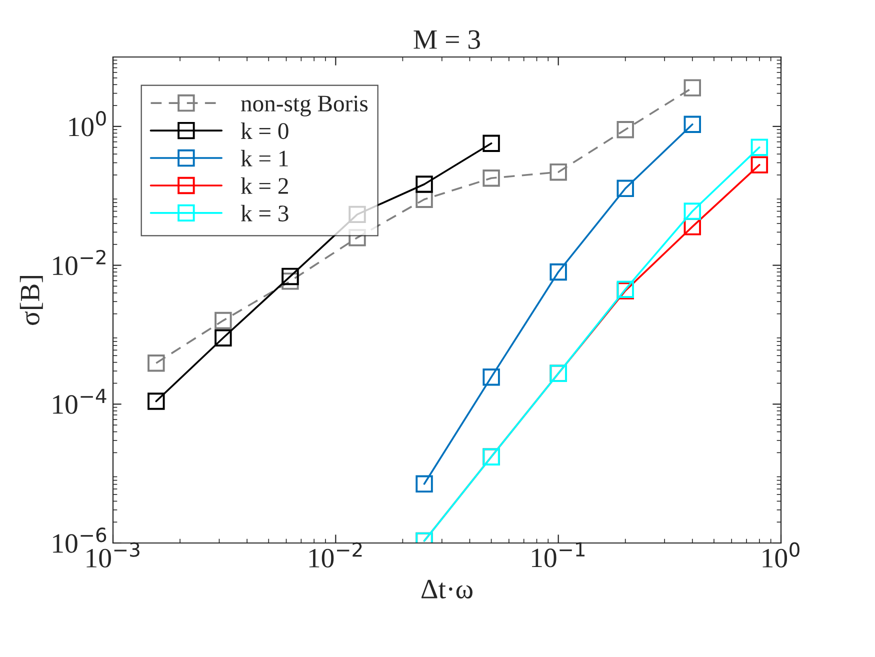  I want to click on legend-label: k = 1, so click(264, 158).